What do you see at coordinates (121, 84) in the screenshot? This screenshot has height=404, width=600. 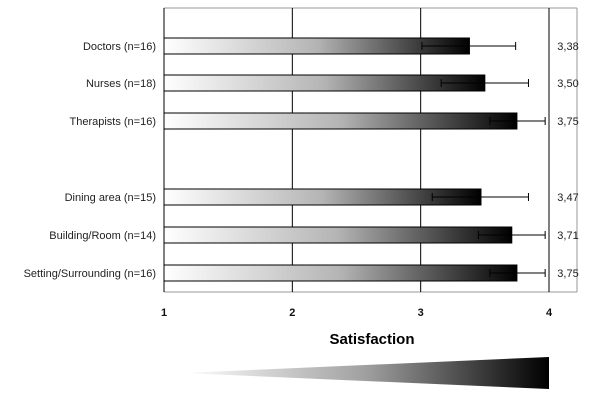 I see `category-label-1: Nurses (n=18)` at bounding box center [121, 84].